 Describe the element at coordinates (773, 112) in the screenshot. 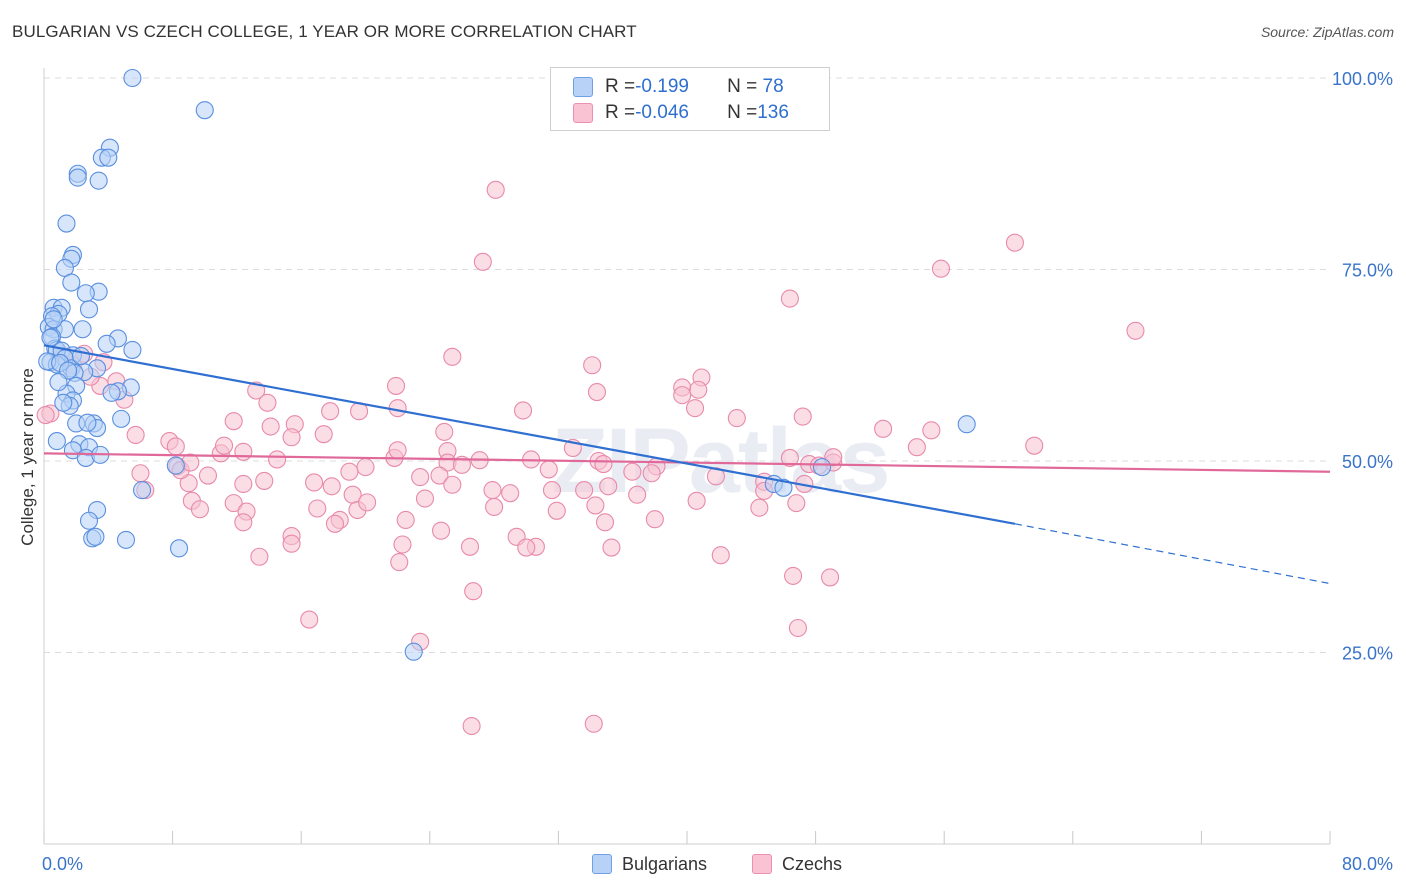

I see `legend-n-value: 136` at that location.